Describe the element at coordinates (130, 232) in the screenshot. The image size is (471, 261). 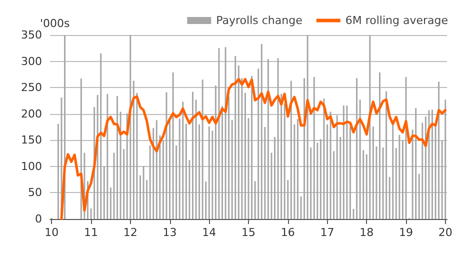
I see `x-tick-label: 12` at that location.